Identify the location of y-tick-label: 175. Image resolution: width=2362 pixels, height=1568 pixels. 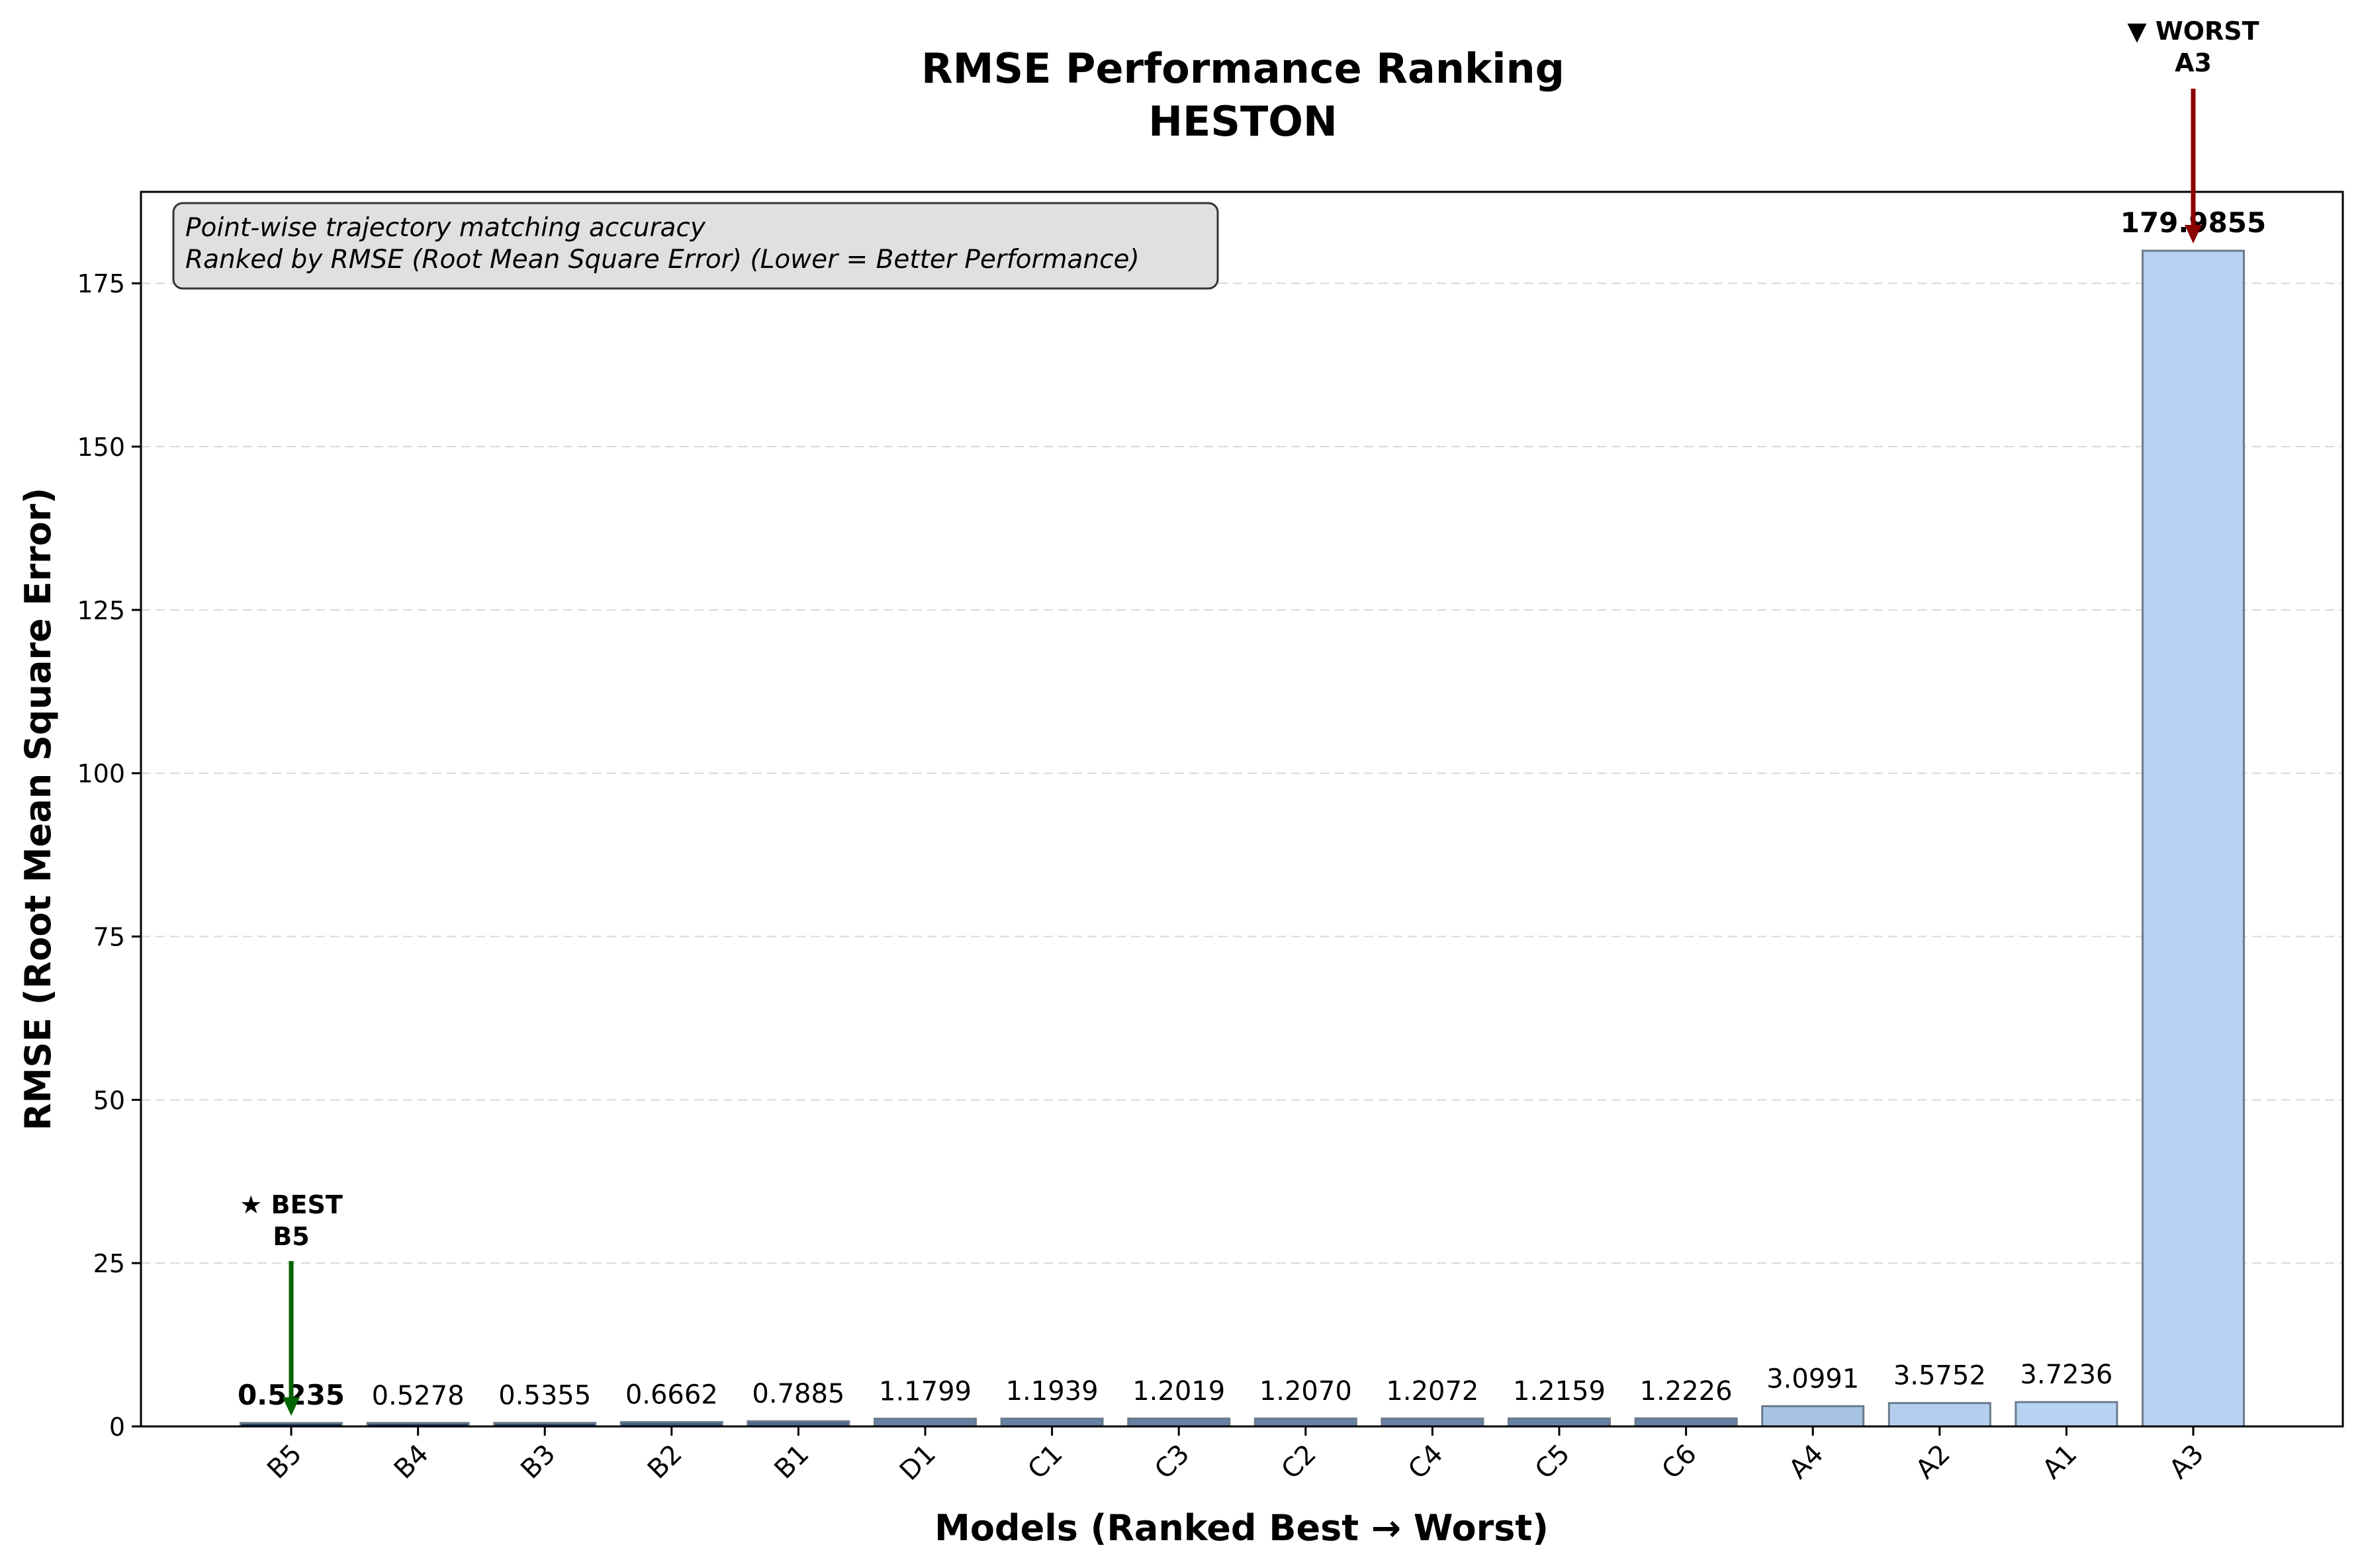
(101, 283).